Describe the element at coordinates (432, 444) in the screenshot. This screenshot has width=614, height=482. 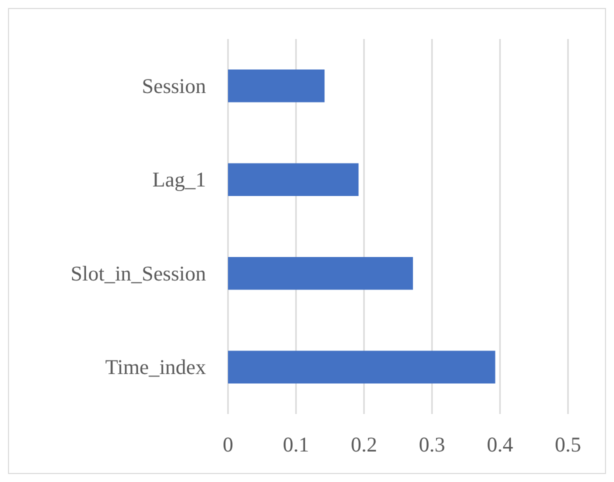
I see `x-tick-label: 0.3` at that location.